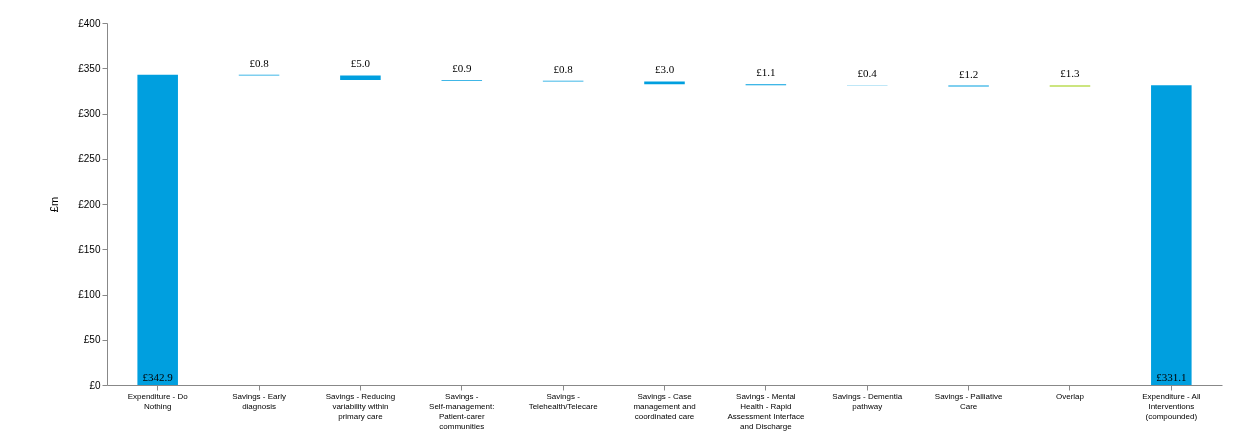 This screenshot has height=437, width=1248. Describe the element at coordinates (89, 159) in the screenshot. I see `y-tick-label: £250` at that location.